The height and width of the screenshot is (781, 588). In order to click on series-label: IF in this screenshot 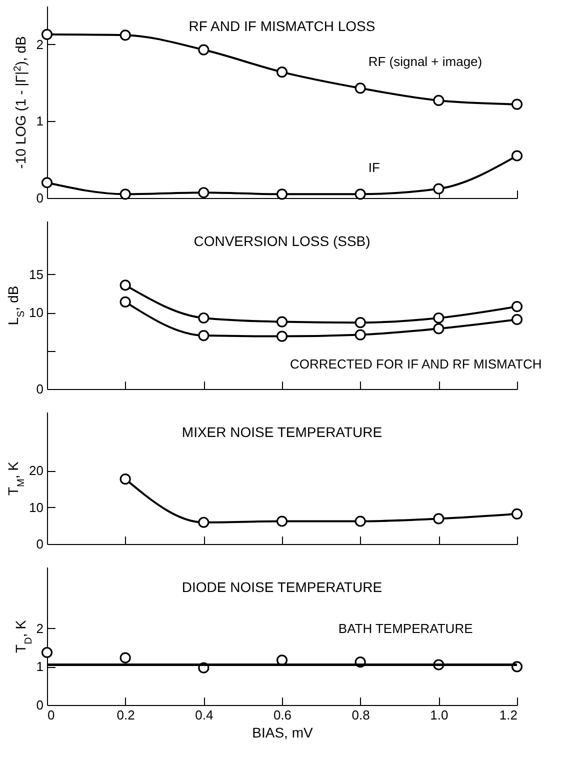, I will do `click(374, 168)`.